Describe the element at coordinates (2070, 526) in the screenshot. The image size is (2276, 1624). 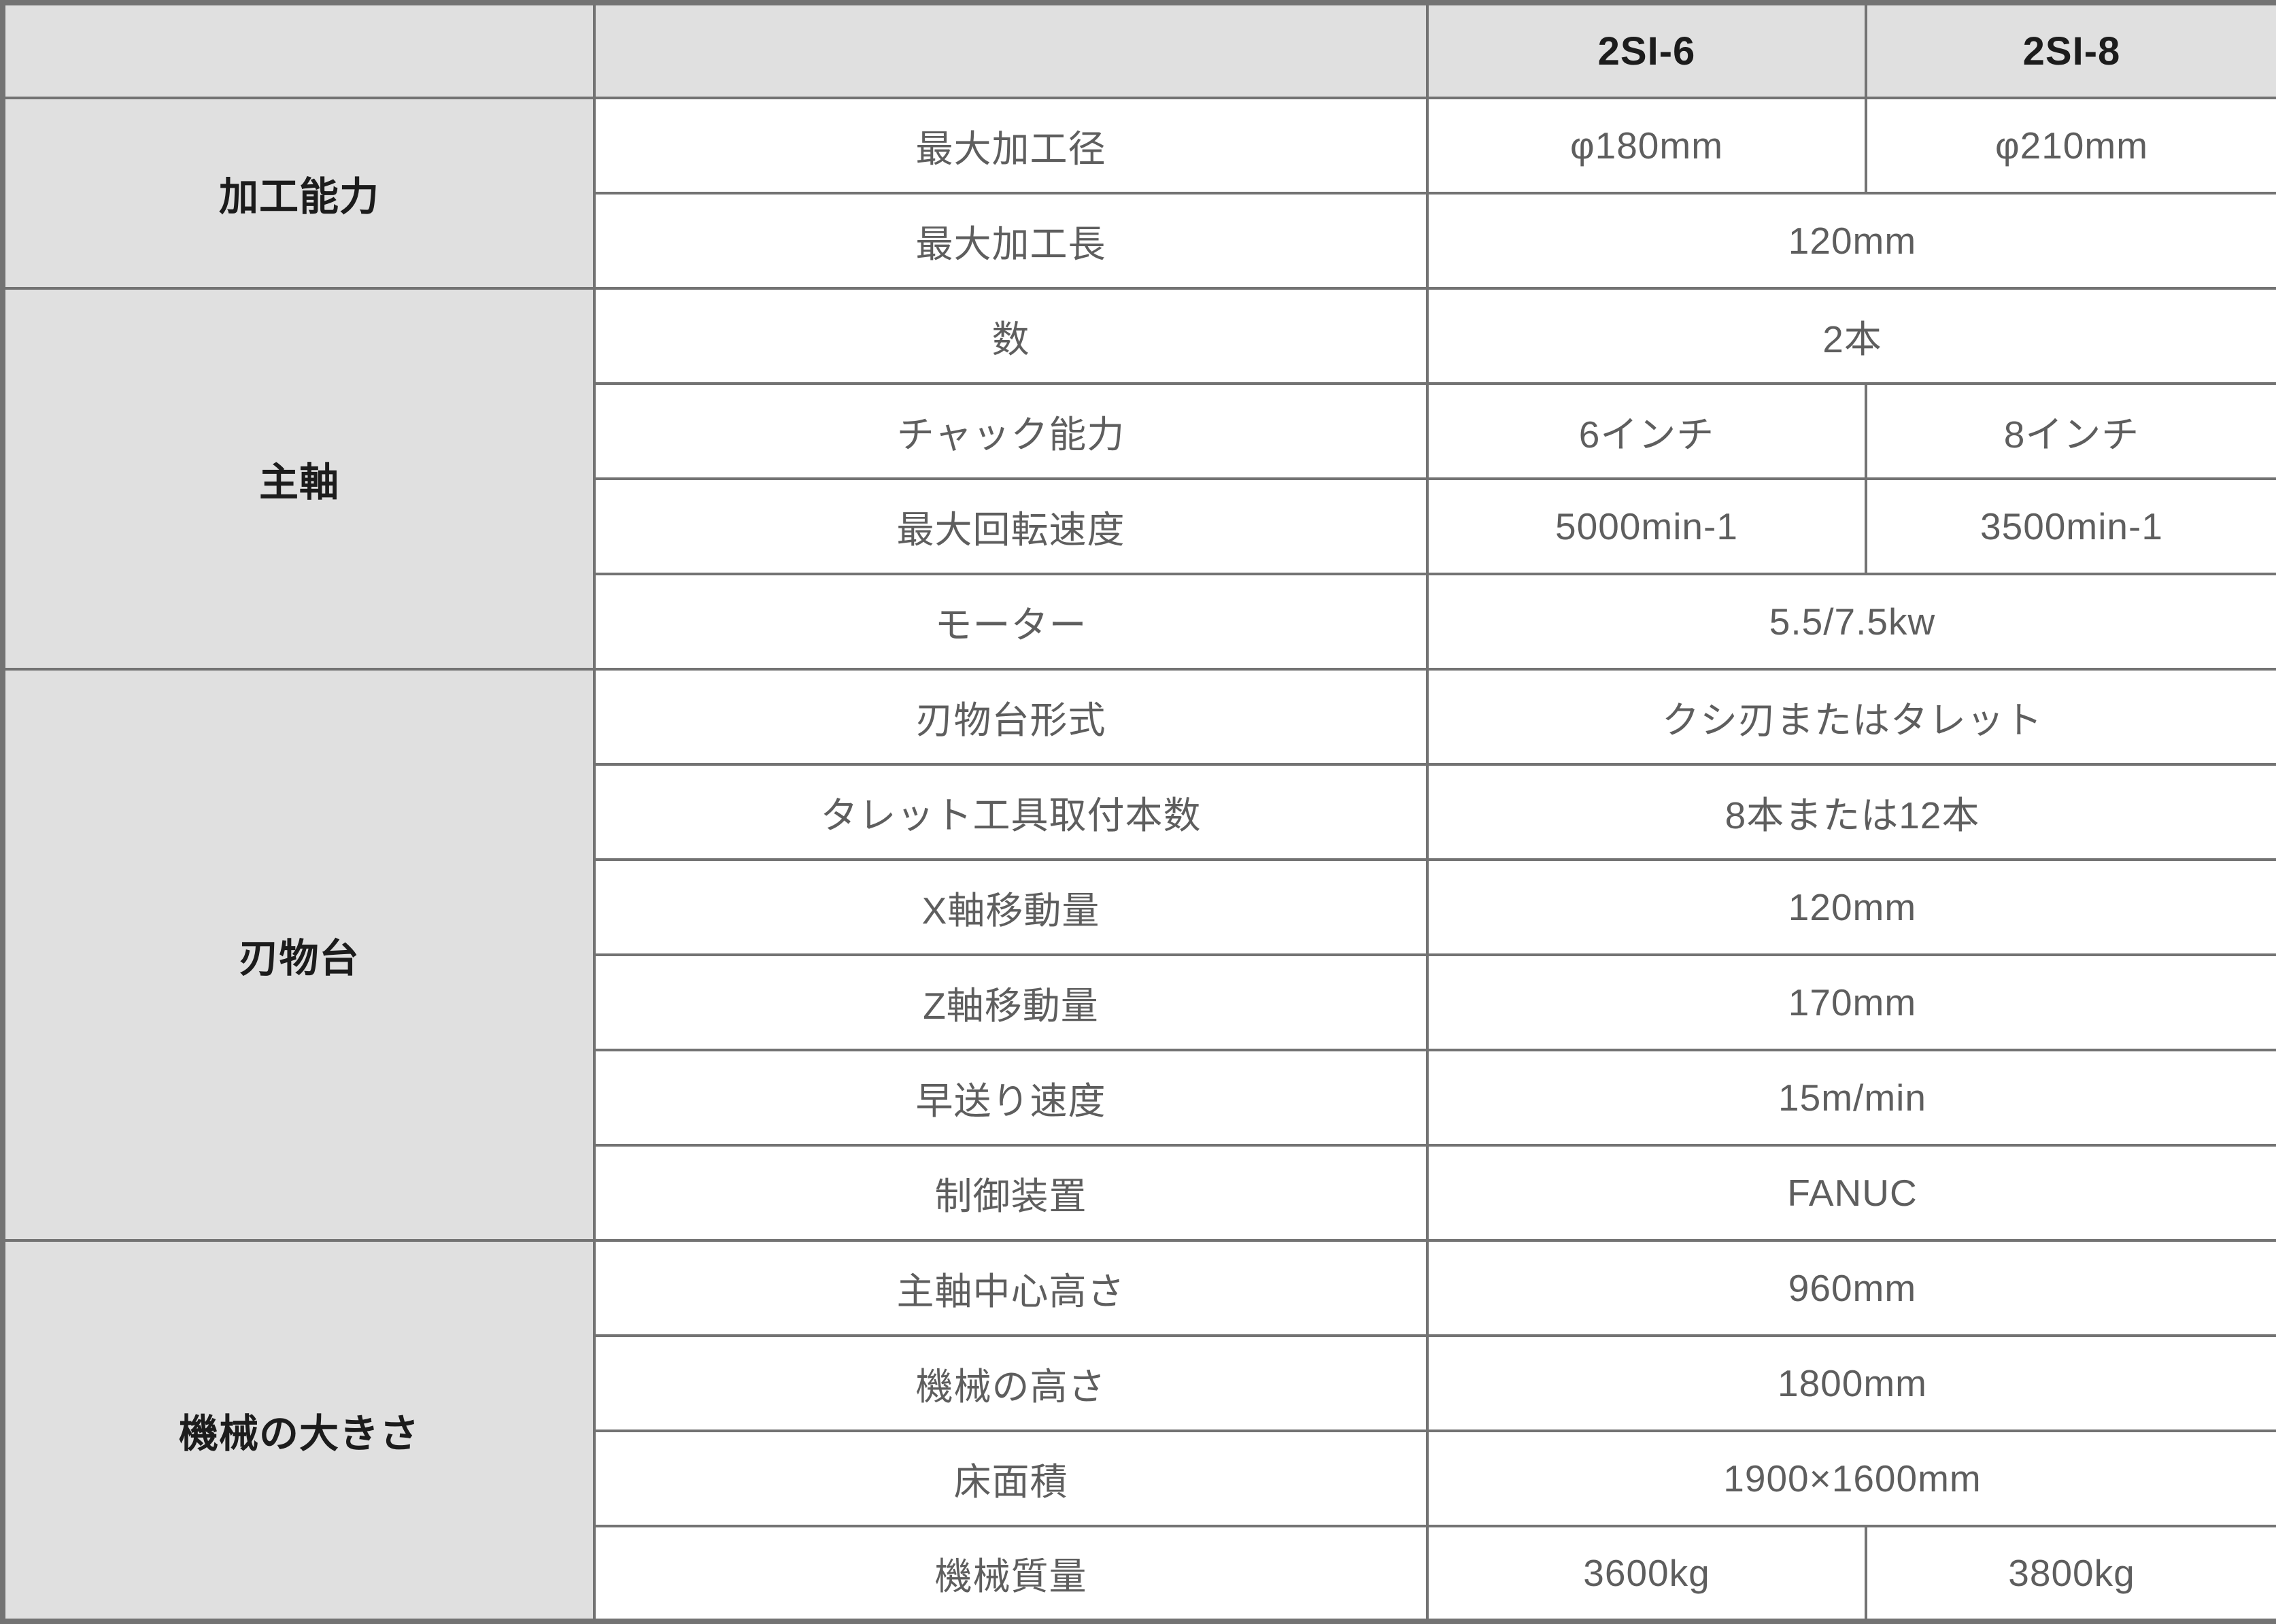
I see `value-max-rotation-speed-2si8: 3500min-1` at that location.